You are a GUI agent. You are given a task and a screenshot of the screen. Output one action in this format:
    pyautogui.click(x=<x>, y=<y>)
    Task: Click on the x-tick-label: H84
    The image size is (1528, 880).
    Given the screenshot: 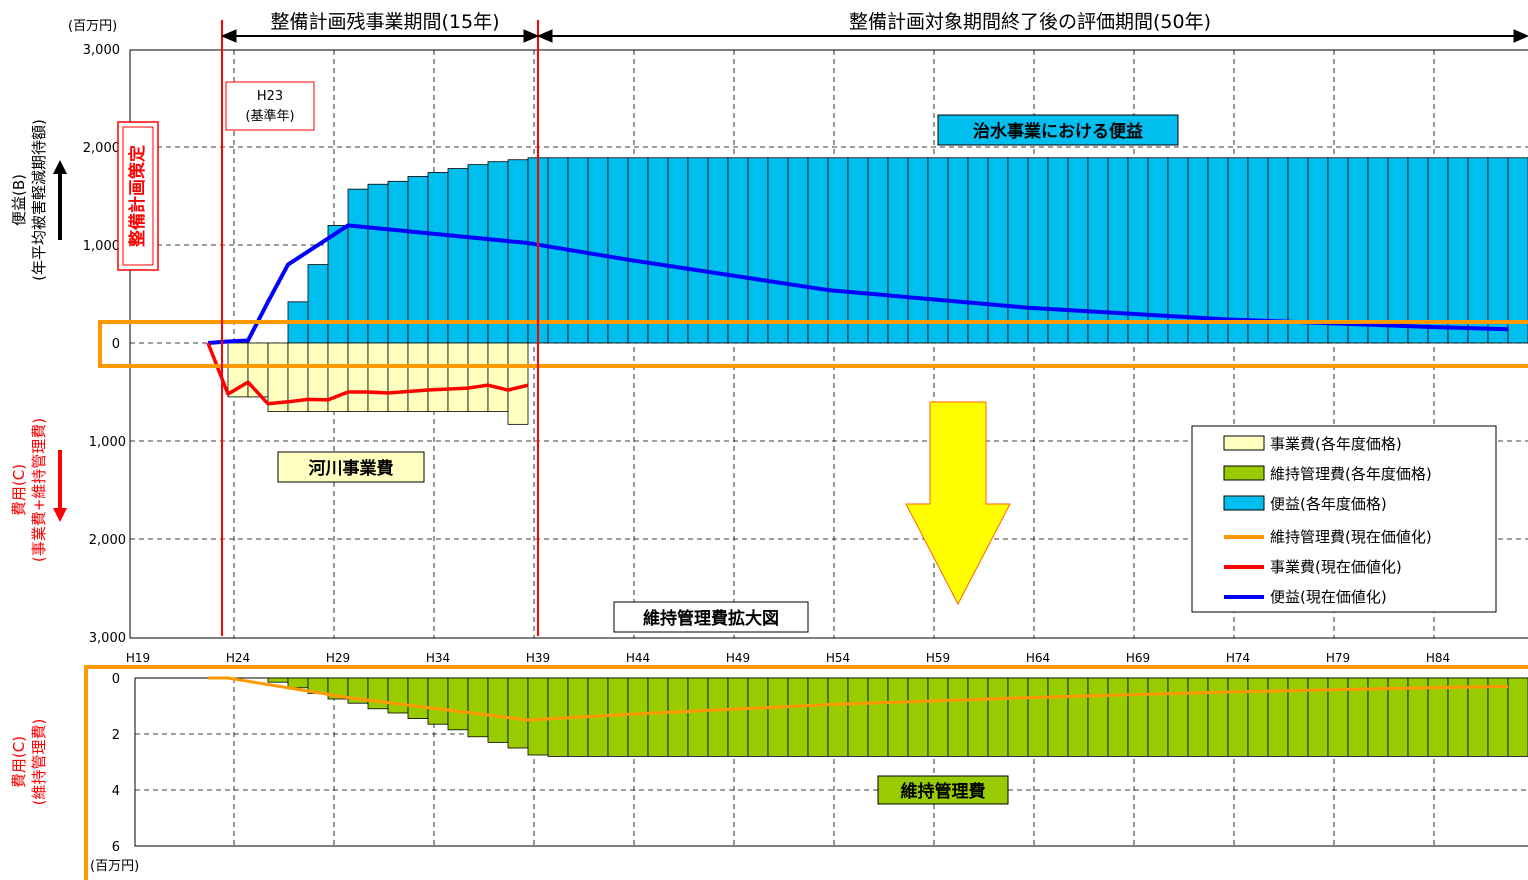 What is the action you would take?
    pyautogui.click(x=1438, y=658)
    